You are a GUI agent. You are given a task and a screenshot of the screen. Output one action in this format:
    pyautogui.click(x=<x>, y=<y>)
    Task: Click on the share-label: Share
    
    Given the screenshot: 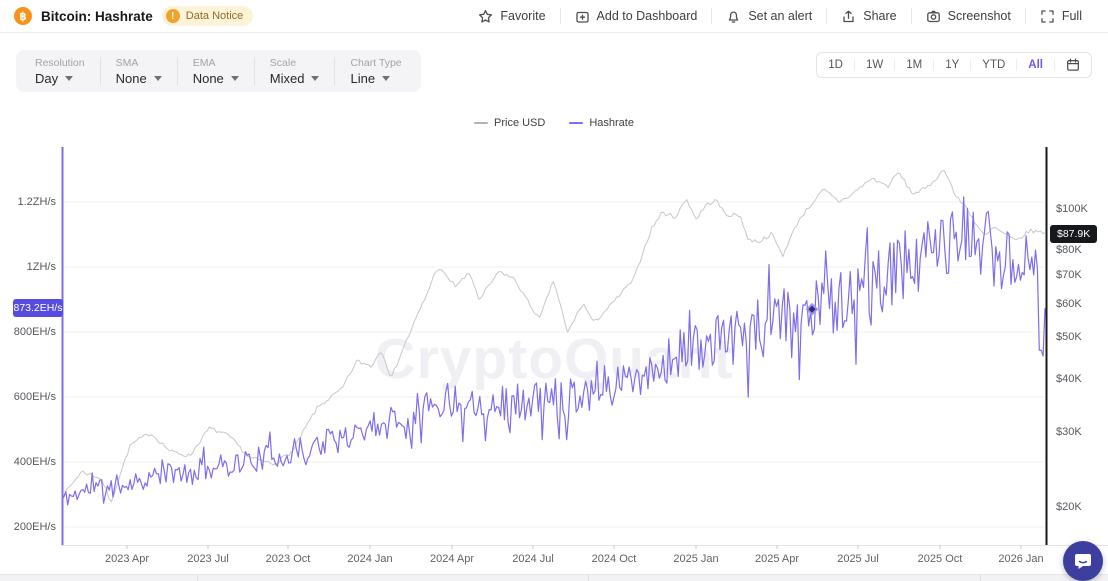 What is the action you would take?
    pyautogui.click(x=880, y=16)
    